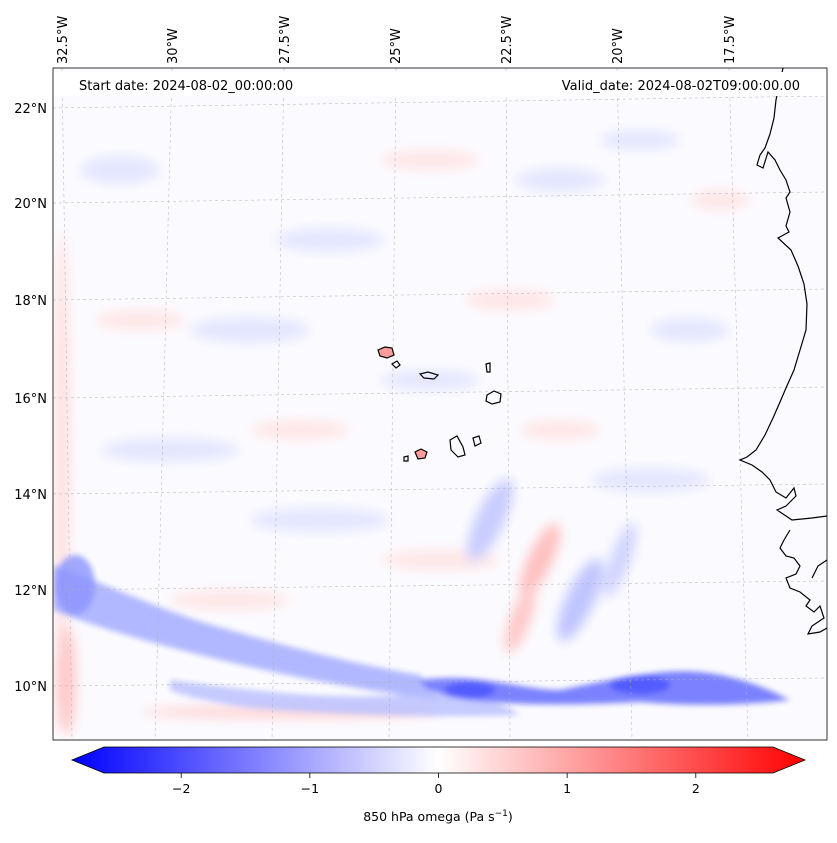  What do you see at coordinates (507, 40) in the screenshot?
I see `lon-label-22-5w: 22.5°W` at bounding box center [507, 40].